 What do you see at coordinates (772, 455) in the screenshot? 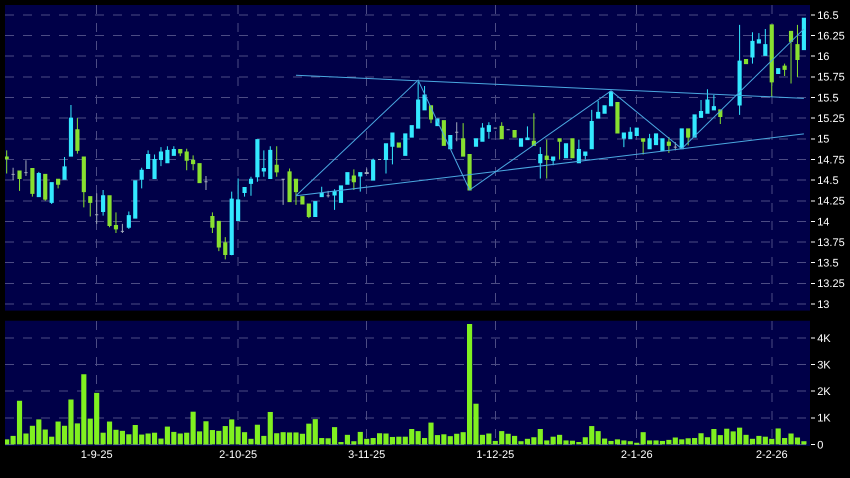
I see `x-tick-label: 2-2-26` at bounding box center [772, 455].